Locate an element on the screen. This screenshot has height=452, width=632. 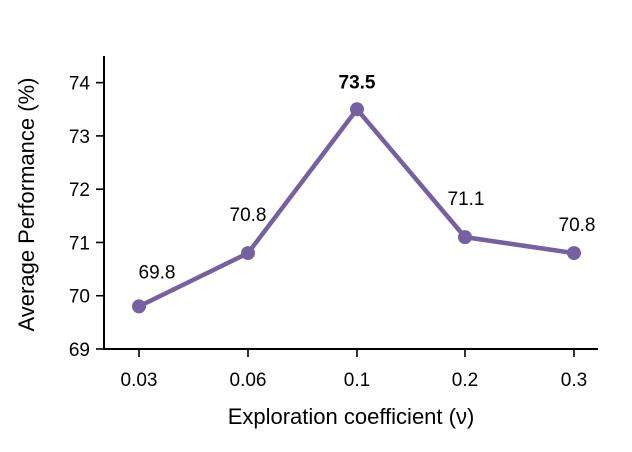
x-tick-label-1: 0.06 is located at coordinates (248, 380).